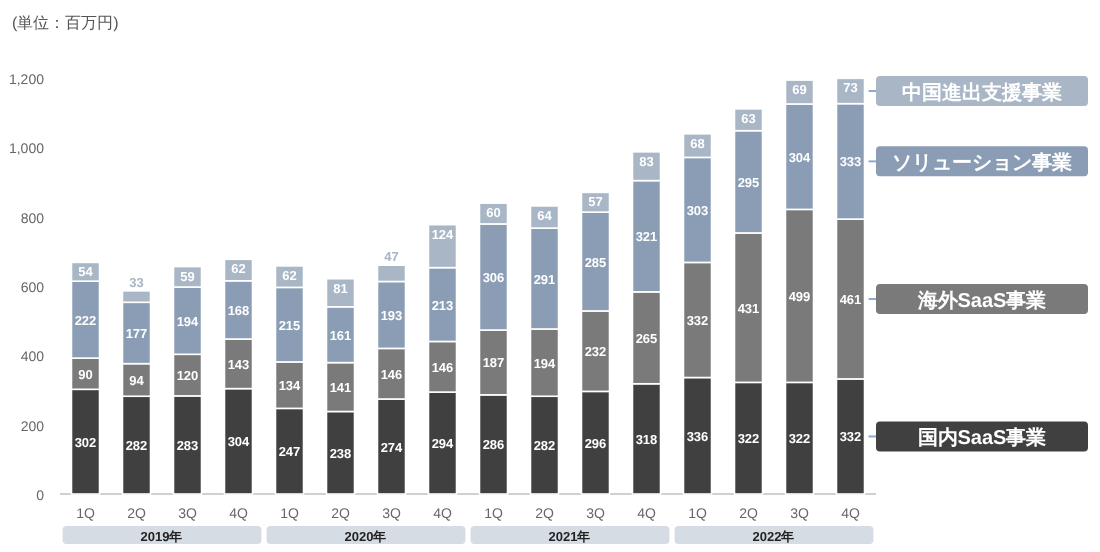 This screenshot has height=552, width=1100. Describe the element at coordinates (982, 93) in the screenshot. I see `series-label: 中国進出支援事業` at that location.